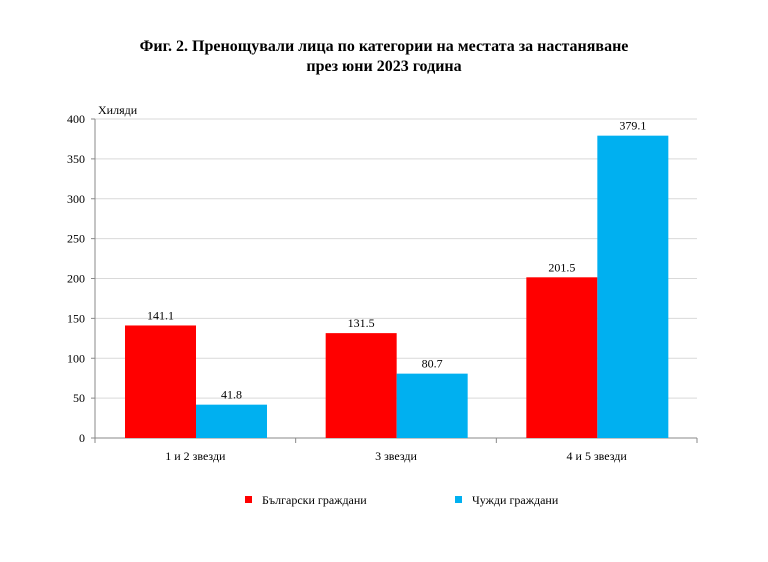 The image size is (768, 562). I want to click on x-tick-label: 3 звезди, so click(396, 456).